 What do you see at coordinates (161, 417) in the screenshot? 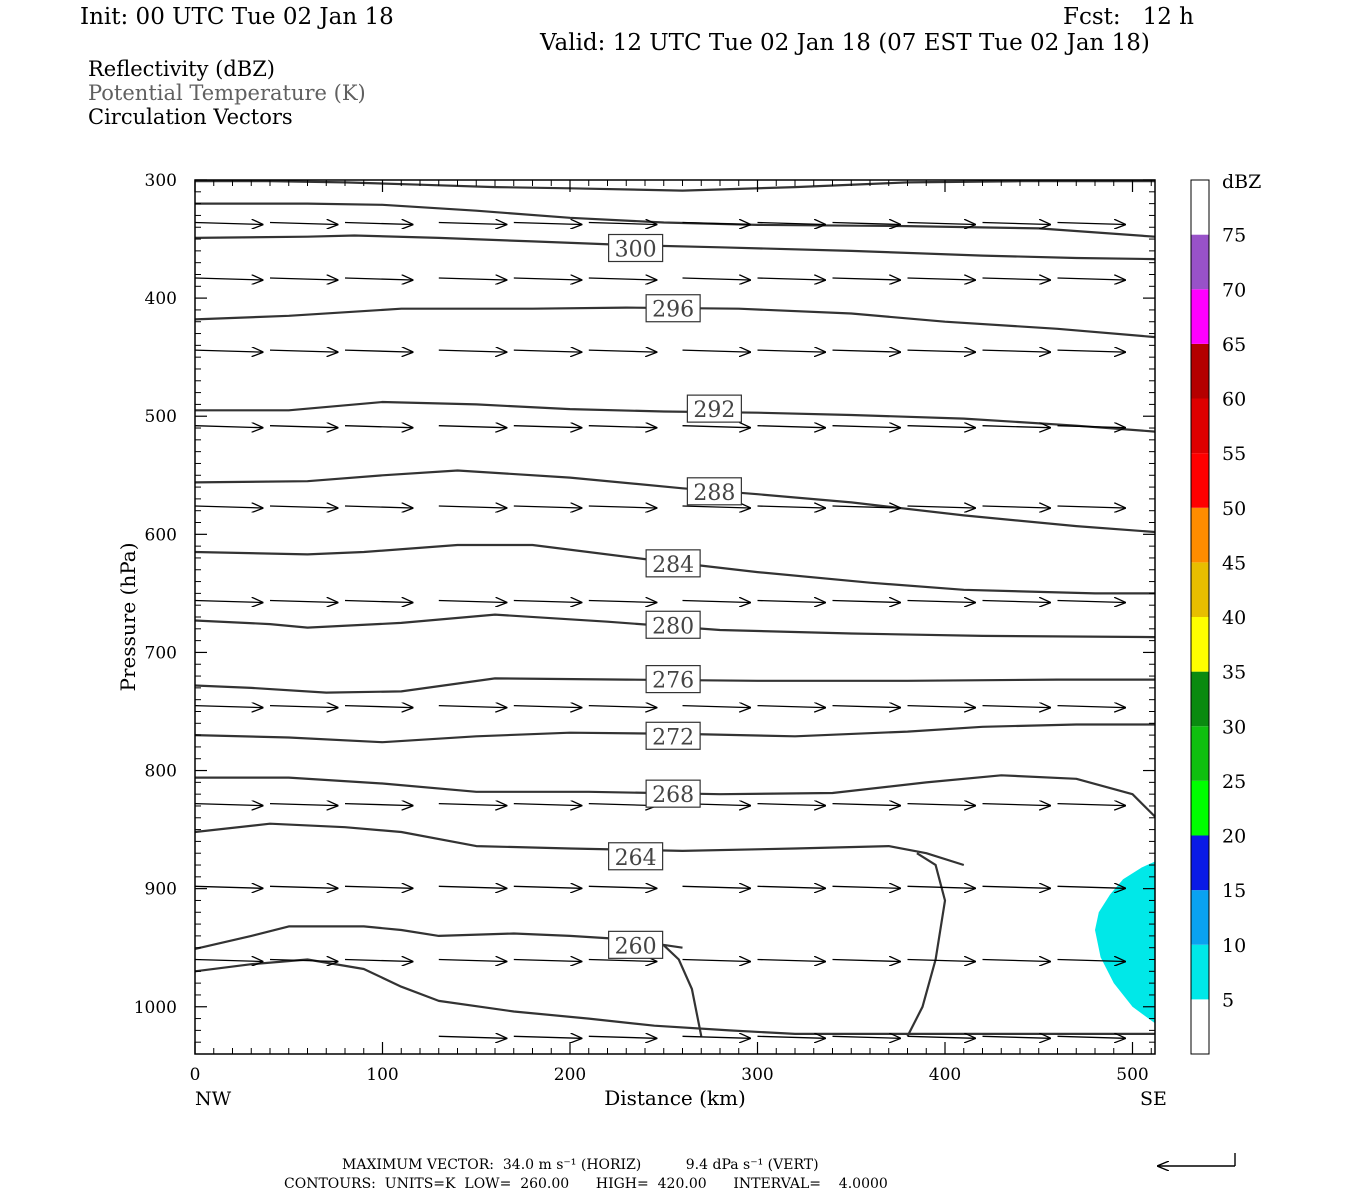
I see `y-tick-label: 500` at bounding box center [161, 417].